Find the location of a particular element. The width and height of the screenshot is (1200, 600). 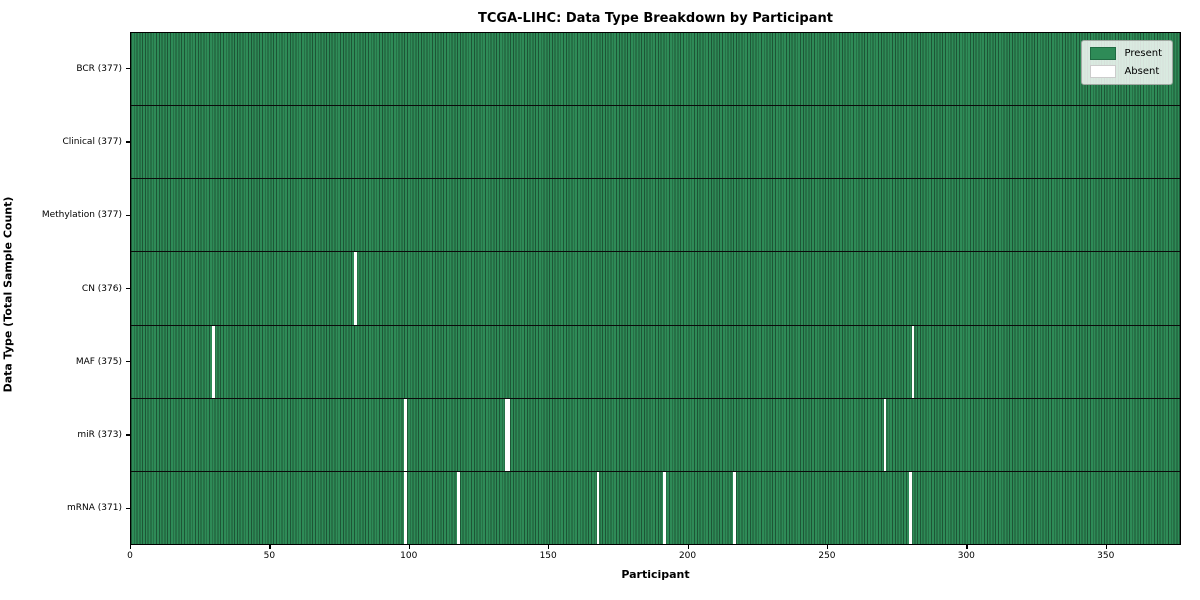

x-tick-label-350: 350 is located at coordinates (1106, 556).